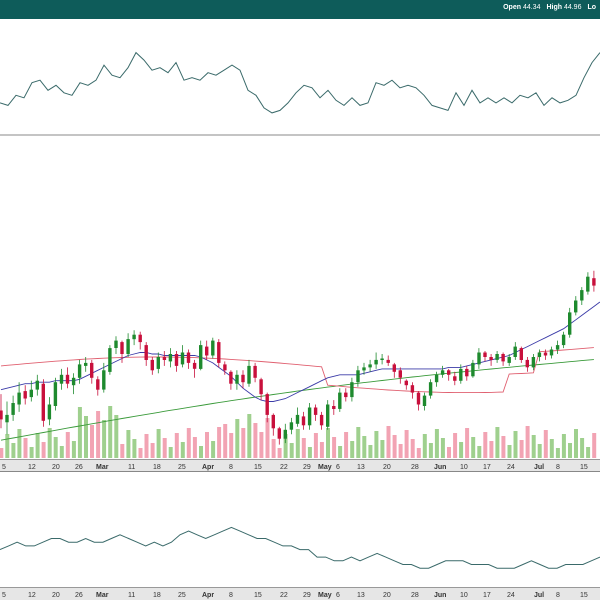 Image resolution: width=600 pixels, height=600 pixels. Describe the element at coordinates (300, 594) in the screenshot. I see `bottom-x-axis-band` at that location.